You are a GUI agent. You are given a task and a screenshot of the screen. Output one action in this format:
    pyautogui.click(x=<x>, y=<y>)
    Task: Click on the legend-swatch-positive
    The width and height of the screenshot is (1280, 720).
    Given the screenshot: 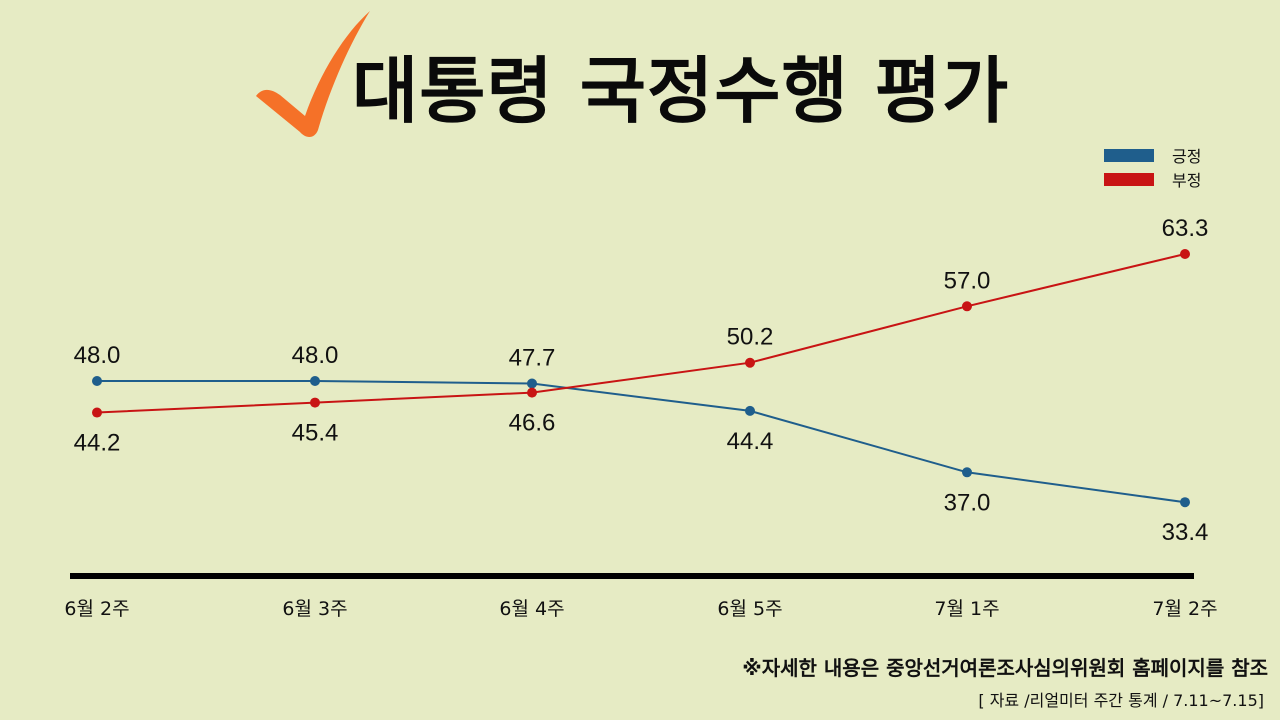 What is the action you would take?
    pyautogui.click(x=1129, y=155)
    